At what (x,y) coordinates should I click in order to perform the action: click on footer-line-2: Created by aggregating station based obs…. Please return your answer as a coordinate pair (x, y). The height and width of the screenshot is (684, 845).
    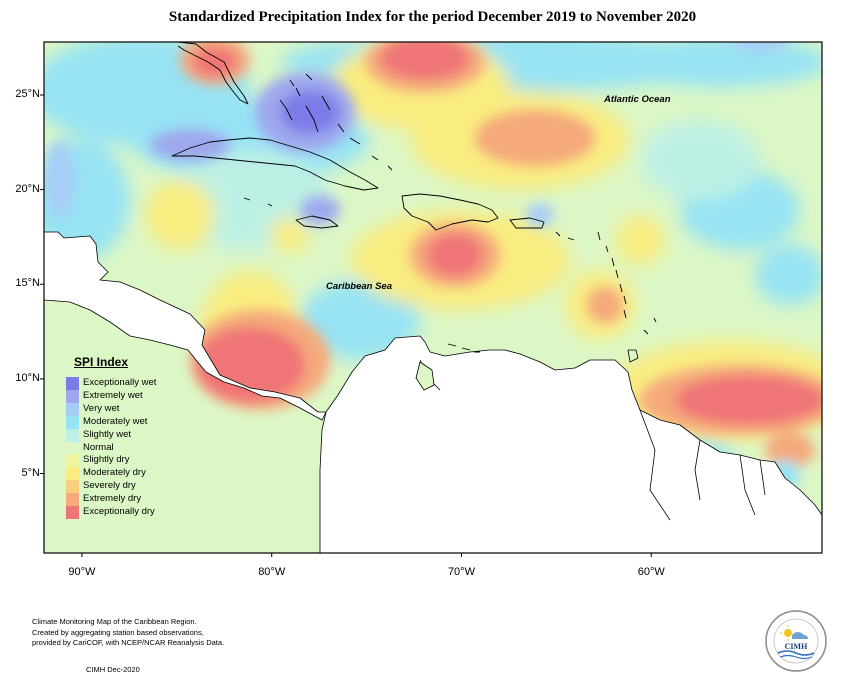
    Looking at the image, I should click on (118, 632).